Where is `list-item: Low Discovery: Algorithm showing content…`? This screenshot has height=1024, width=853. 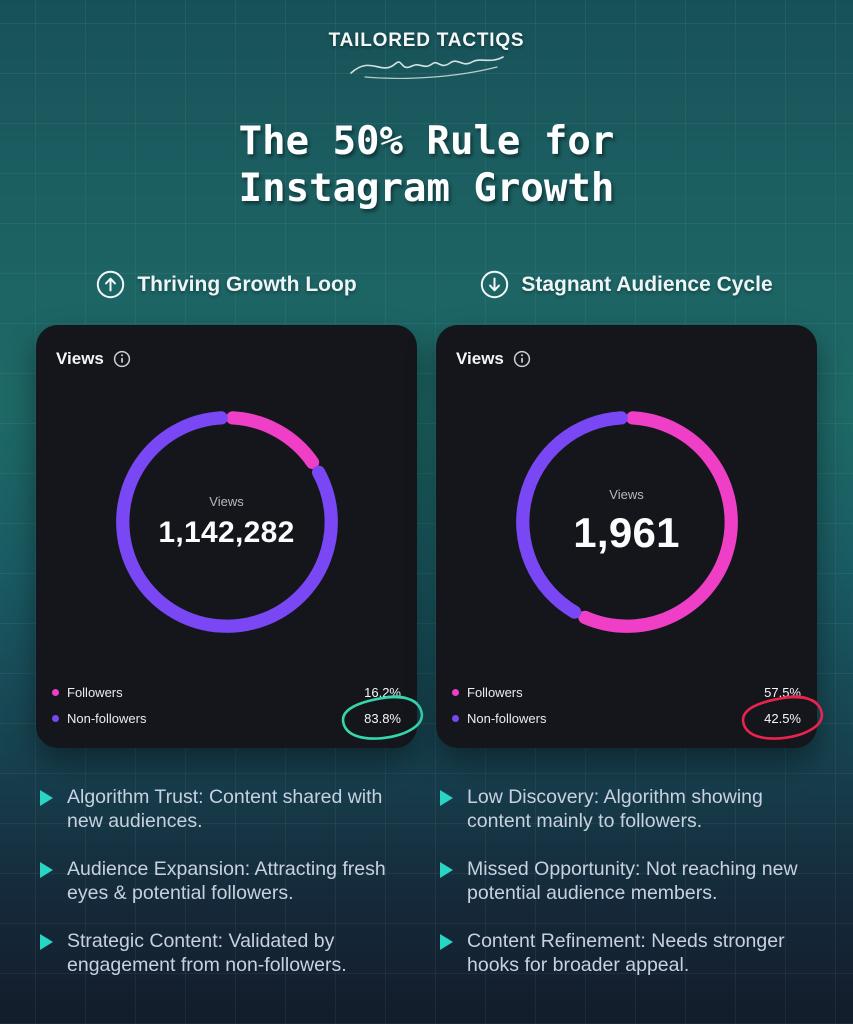
list-item: Low Discovery: Algorithm showing content… is located at coordinates (635, 809).